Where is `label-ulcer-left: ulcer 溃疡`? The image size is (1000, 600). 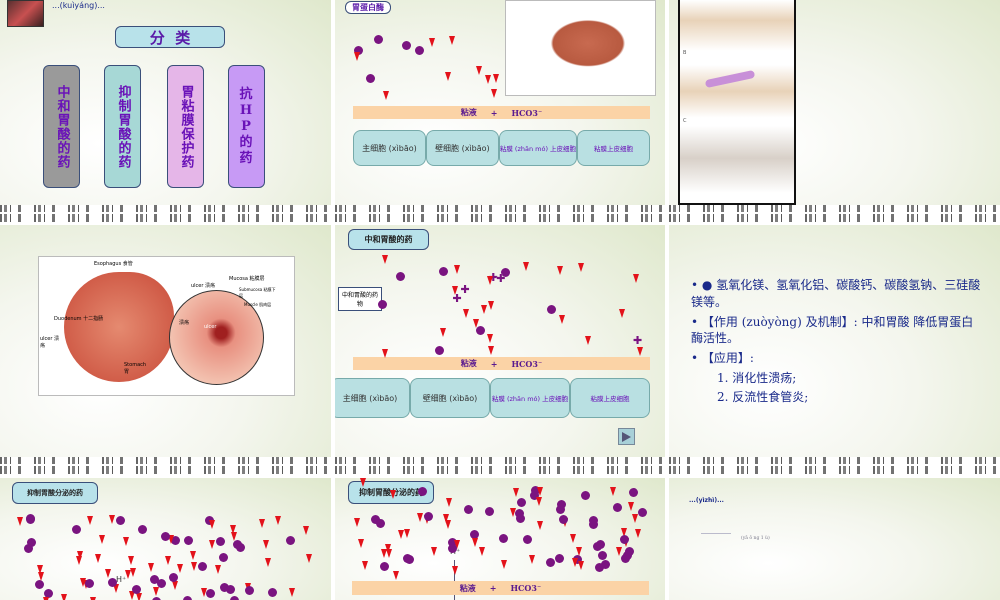
label-ulcer-left: ulcer 溃疡 is located at coordinates (50, 342).